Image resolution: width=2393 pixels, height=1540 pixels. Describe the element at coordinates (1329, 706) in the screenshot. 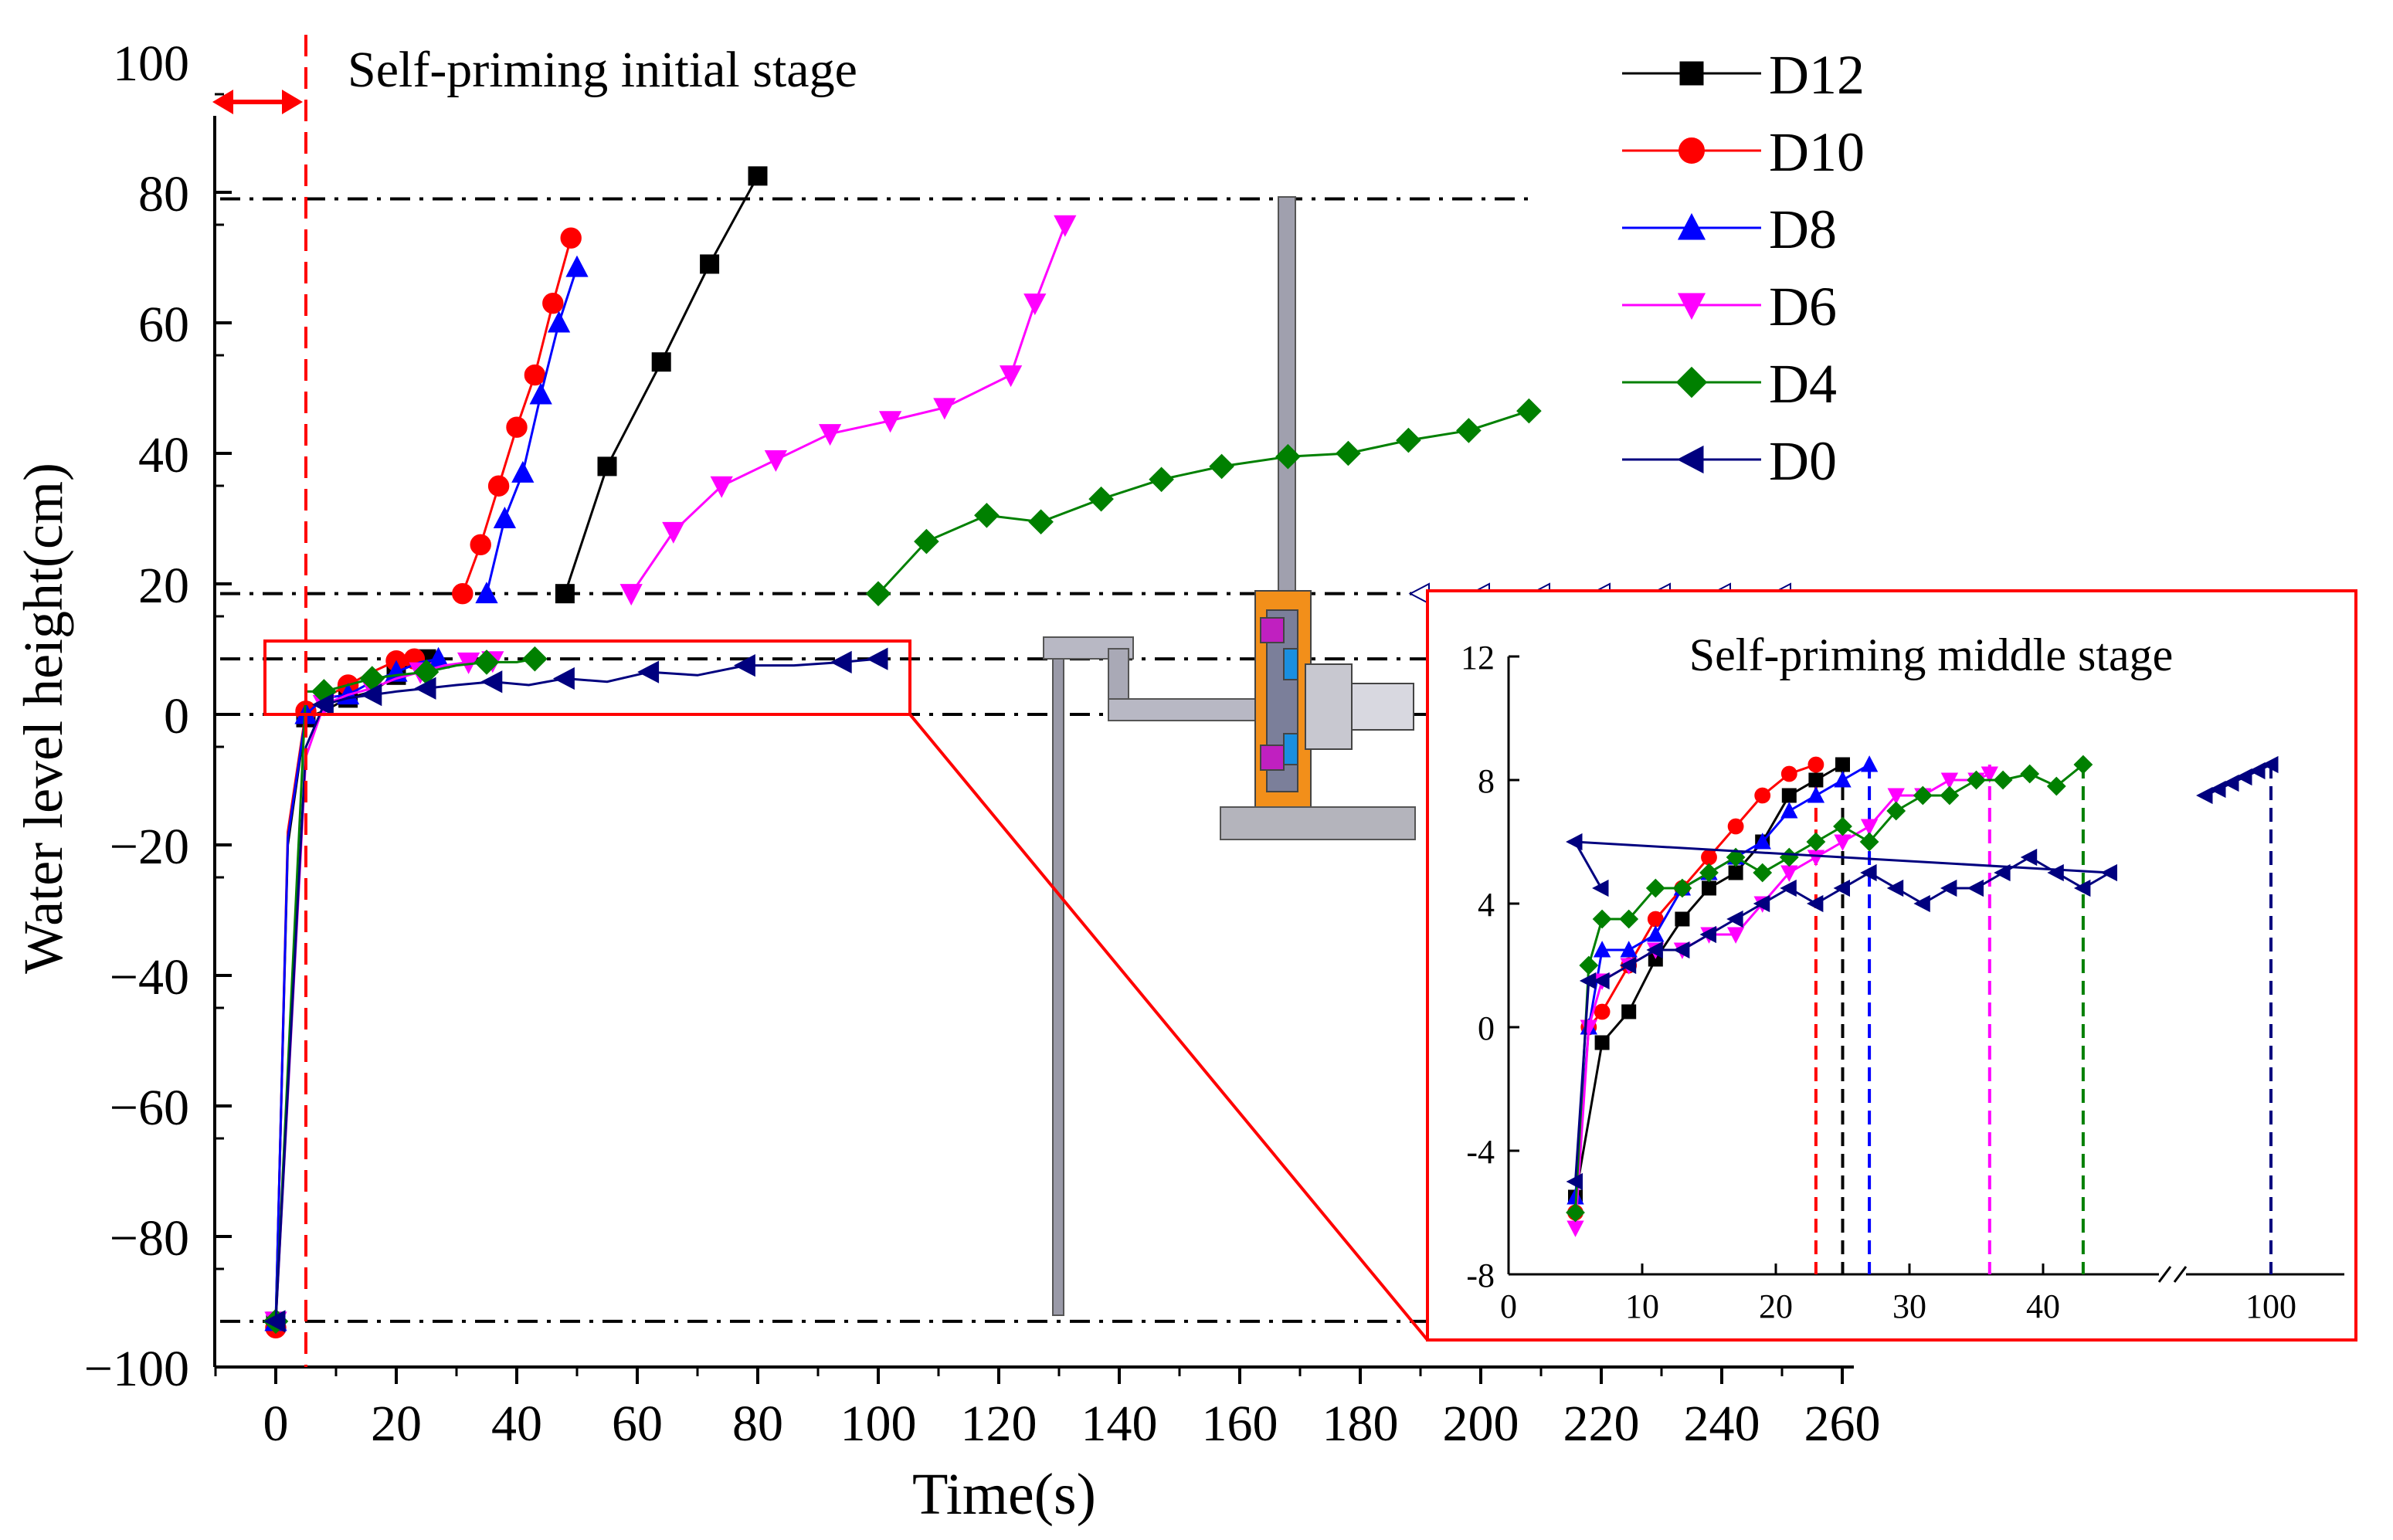

I see `motor-housing` at that location.